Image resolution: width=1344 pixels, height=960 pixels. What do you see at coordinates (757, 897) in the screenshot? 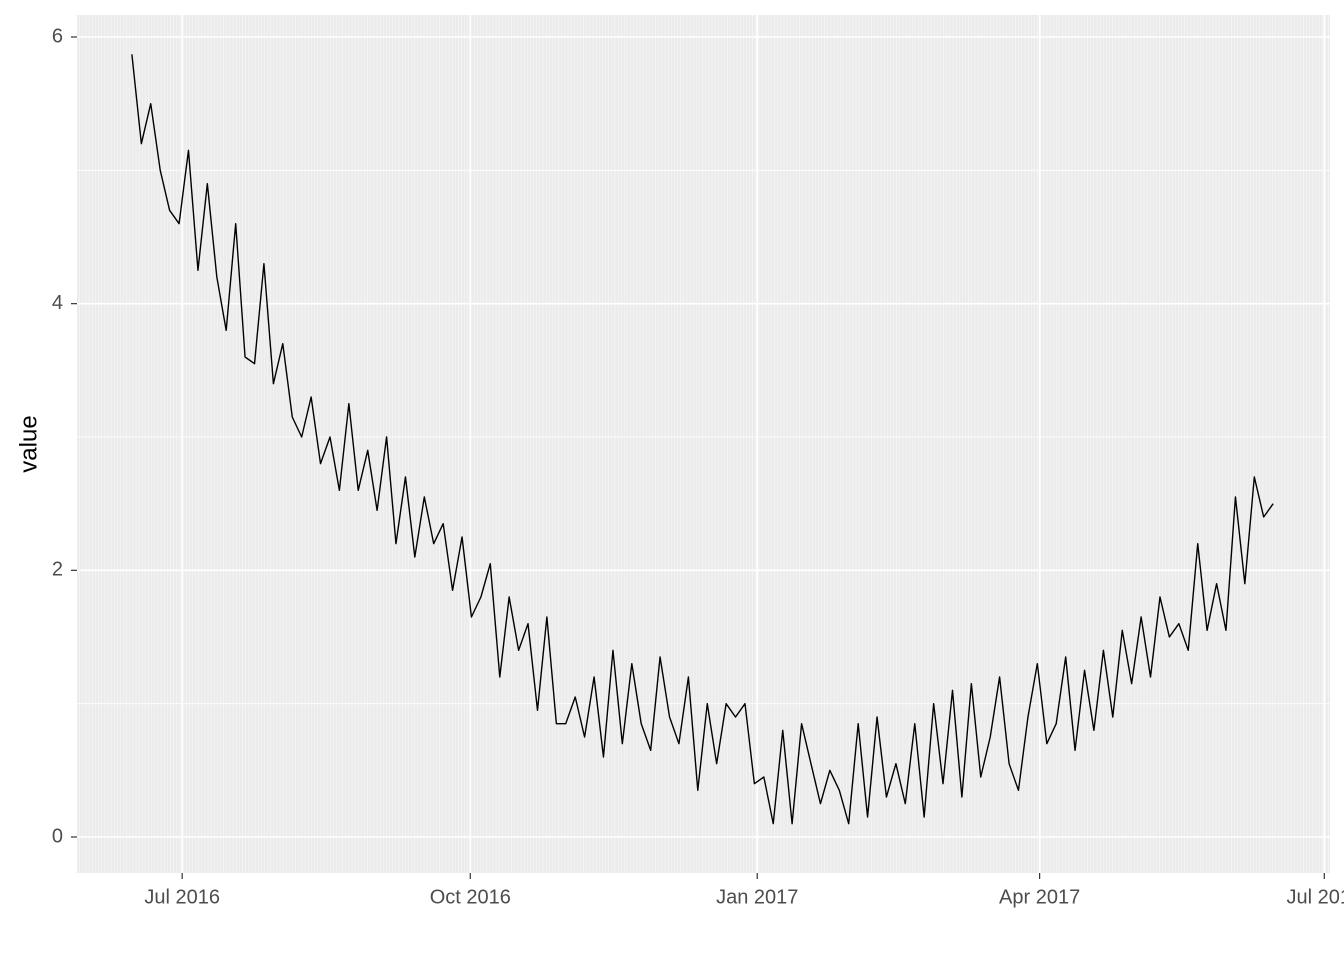
I see `x-tick-label: Jan 2017` at bounding box center [757, 897].